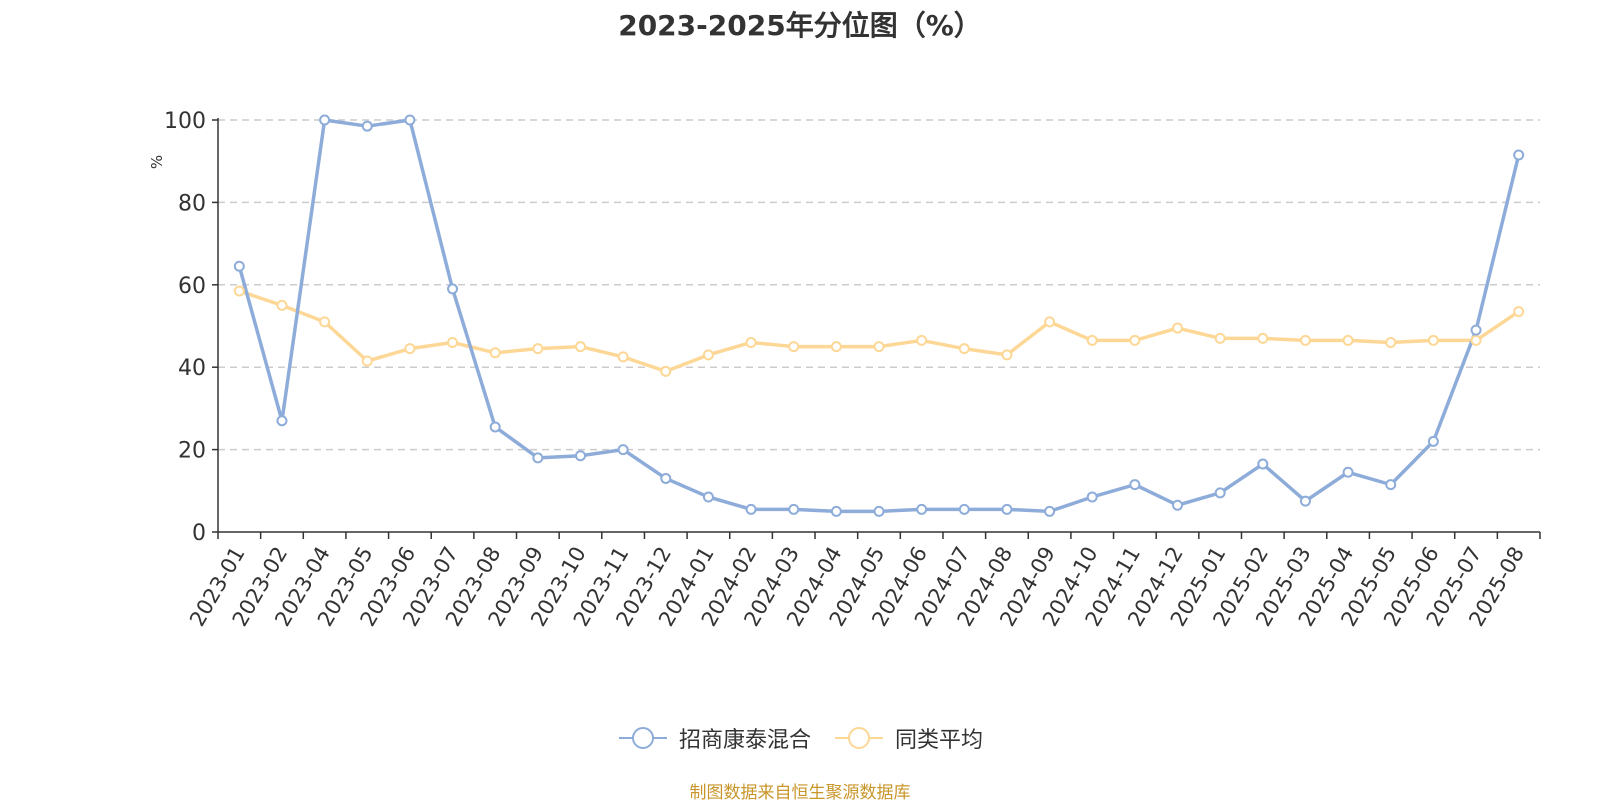  What do you see at coordinates (192, 368) in the screenshot?
I see `y-tick-label: 40` at bounding box center [192, 368].